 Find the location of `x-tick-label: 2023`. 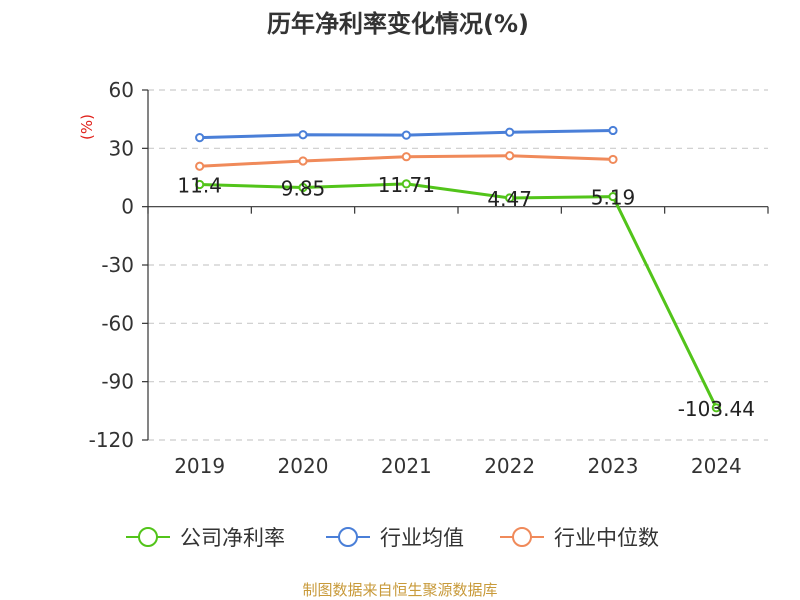

x-tick-label: 2023 is located at coordinates (613, 466).